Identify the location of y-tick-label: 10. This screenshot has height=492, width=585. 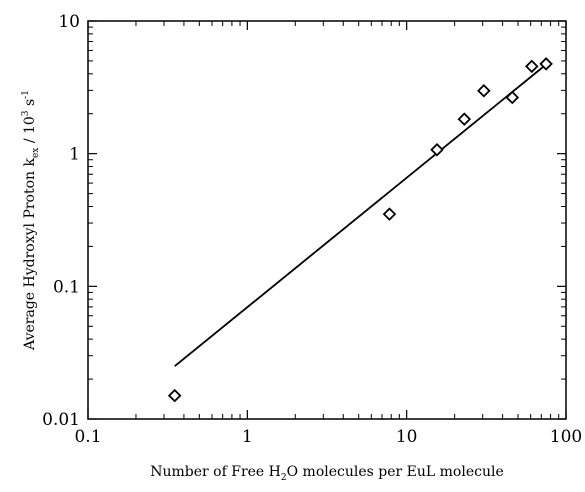
(69, 22).